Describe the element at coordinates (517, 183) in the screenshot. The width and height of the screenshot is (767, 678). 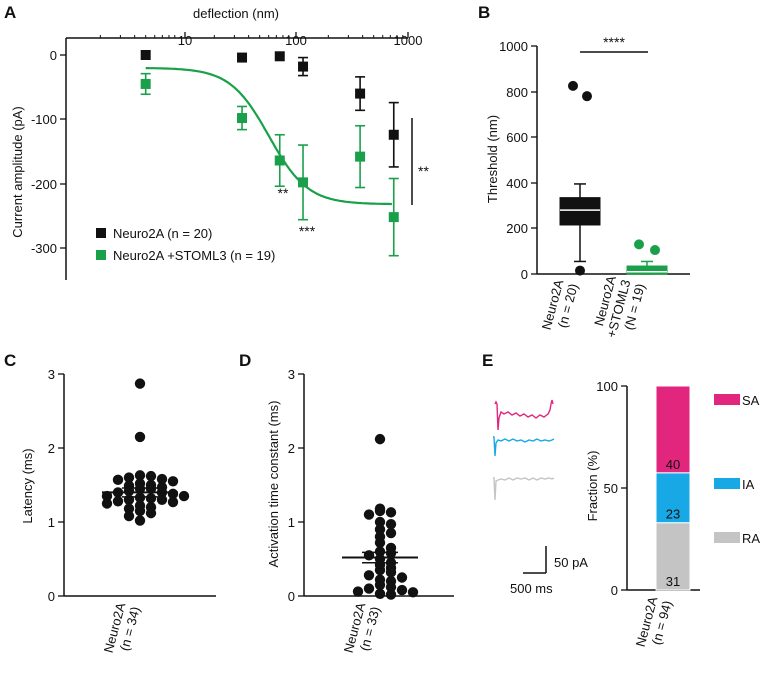
I see `chart-b-ytick-label-400: 400` at that location.